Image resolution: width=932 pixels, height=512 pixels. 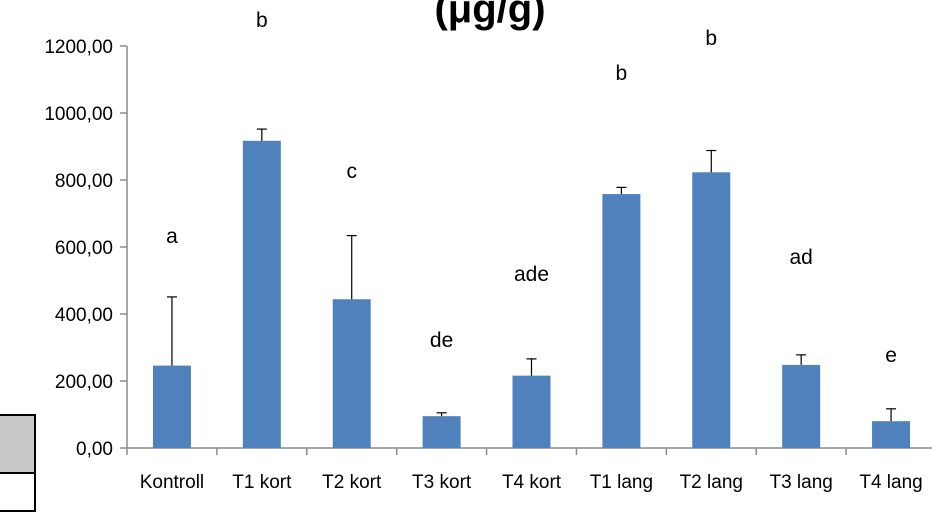 What do you see at coordinates (531, 411) in the screenshot?
I see `bar-t4-kort` at bounding box center [531, 411].